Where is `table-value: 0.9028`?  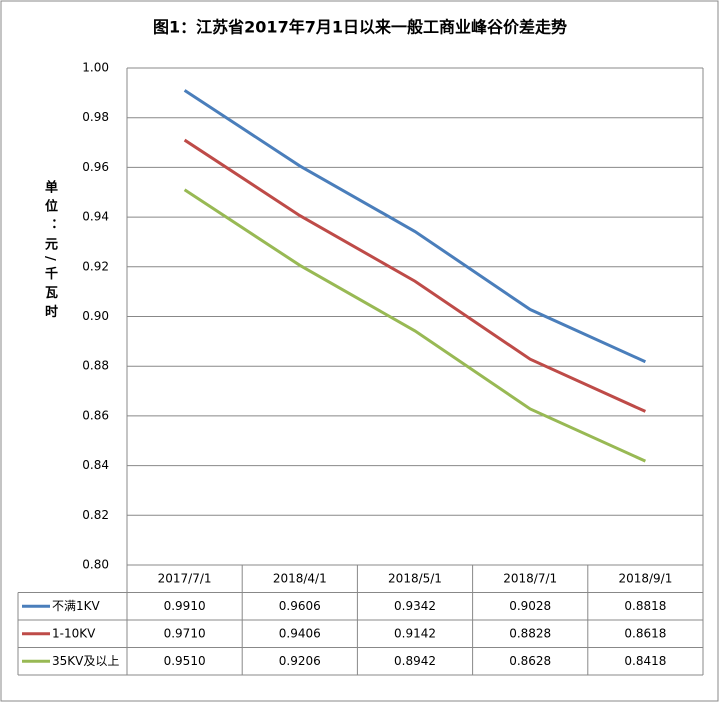
table-value: 0.9028 is located at coordinates (530, 606).